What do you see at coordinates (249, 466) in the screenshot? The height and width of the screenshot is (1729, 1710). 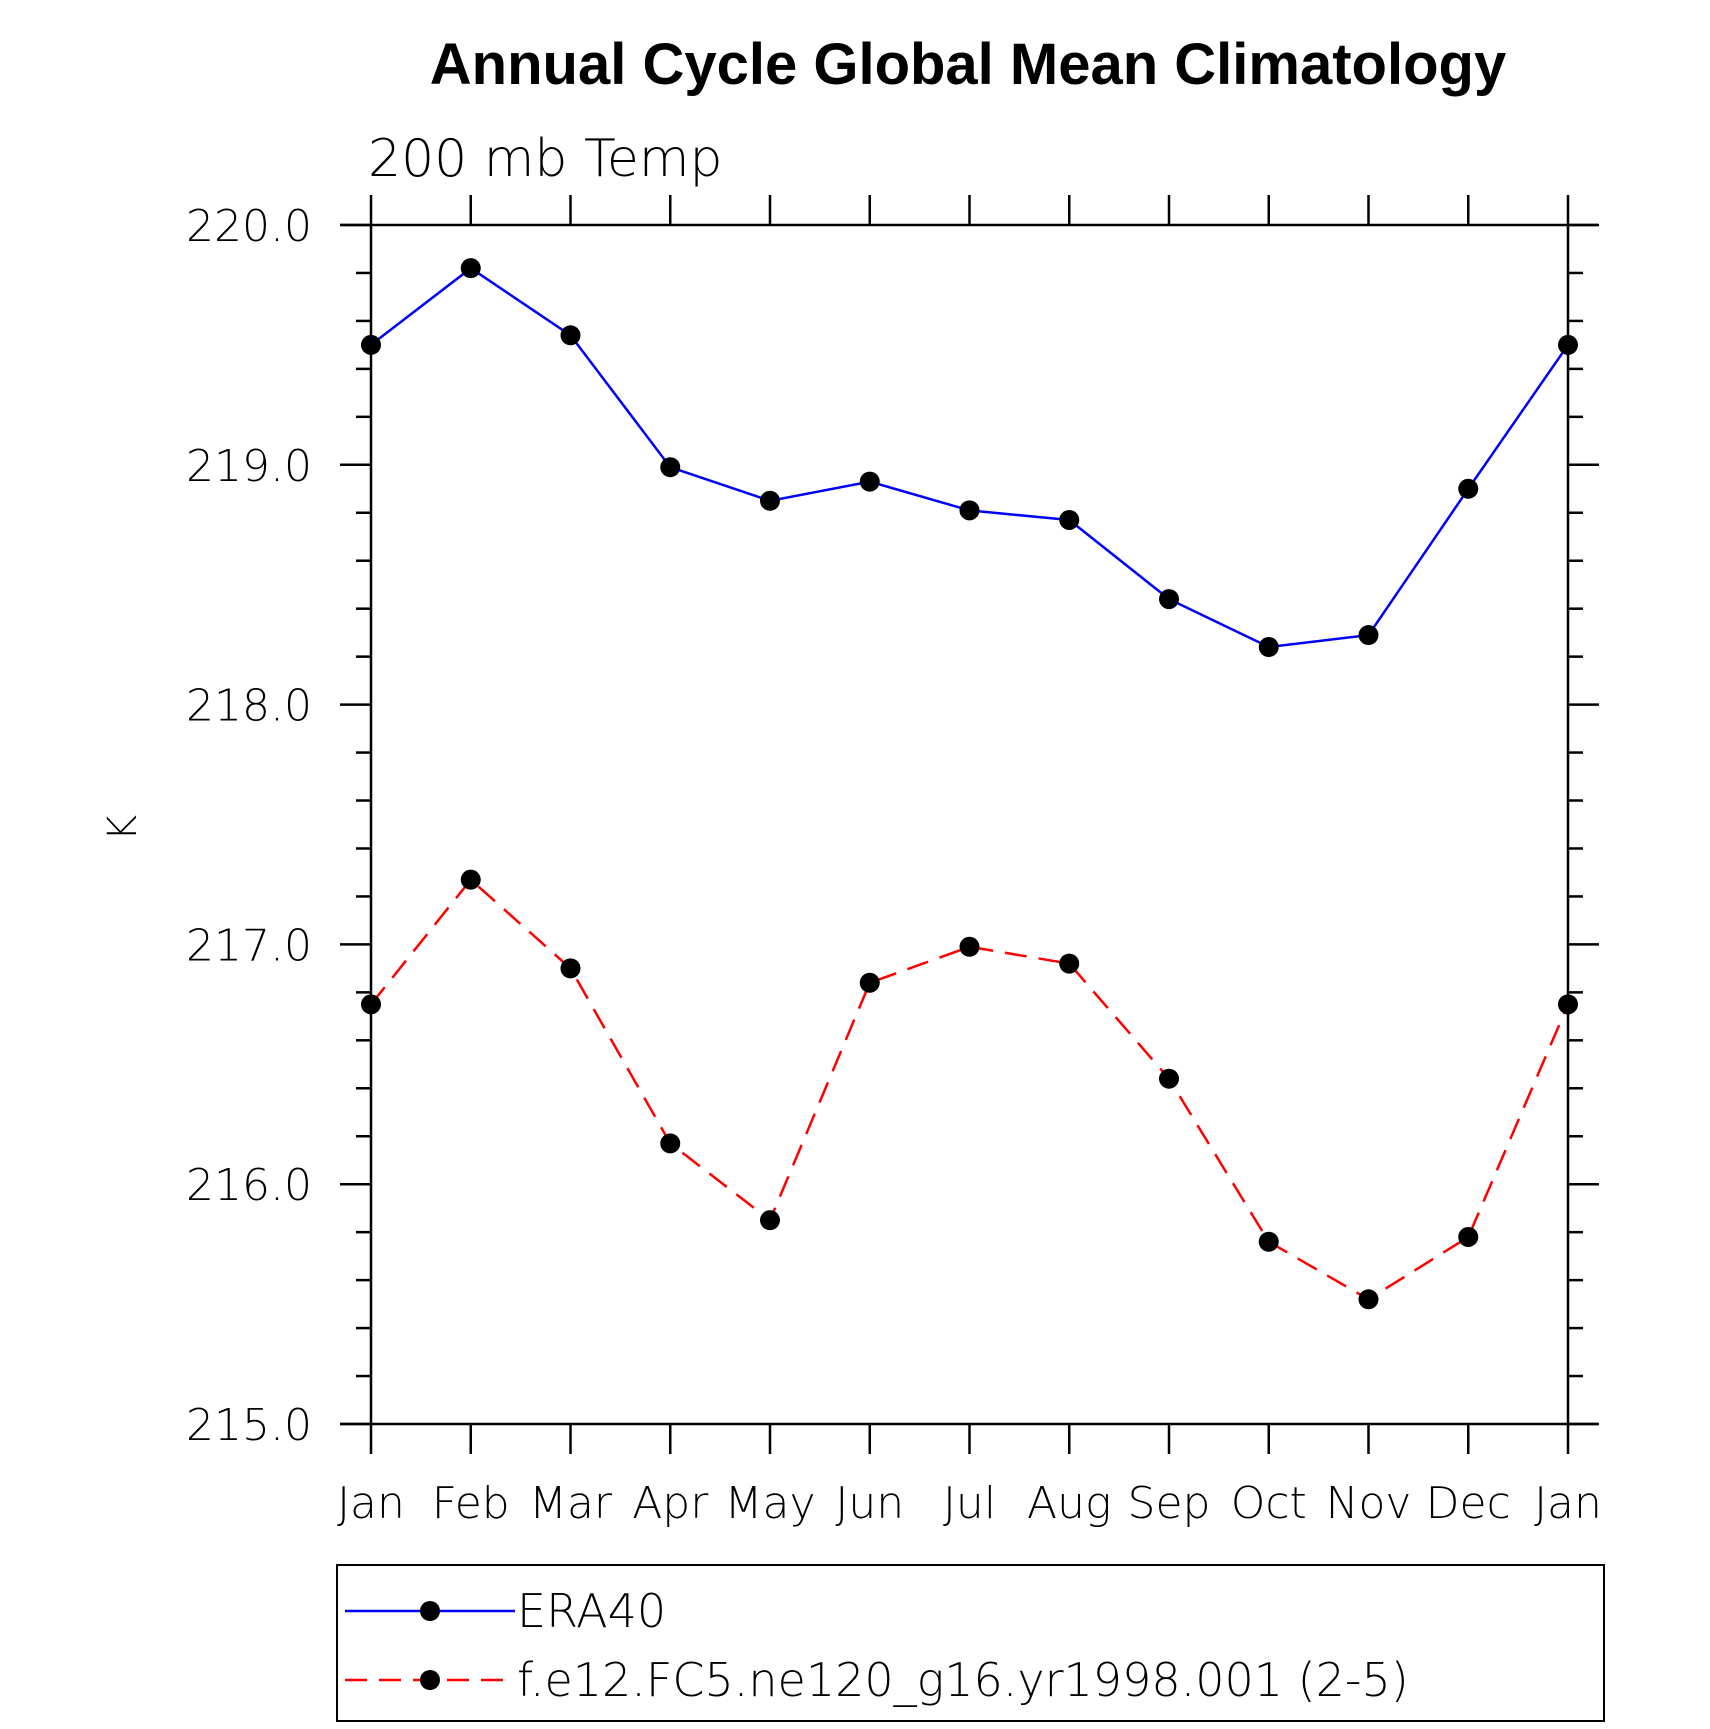 I see `y-tick-label: 219.0` at bounding box center [249, 466].